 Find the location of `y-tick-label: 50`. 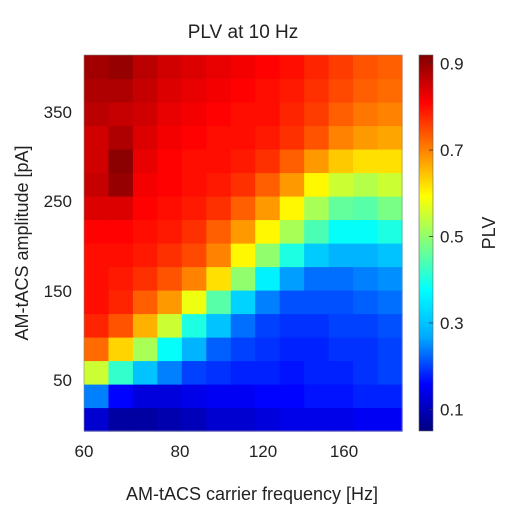

y-tick-label: 50 is located at coordinates (62, 380).